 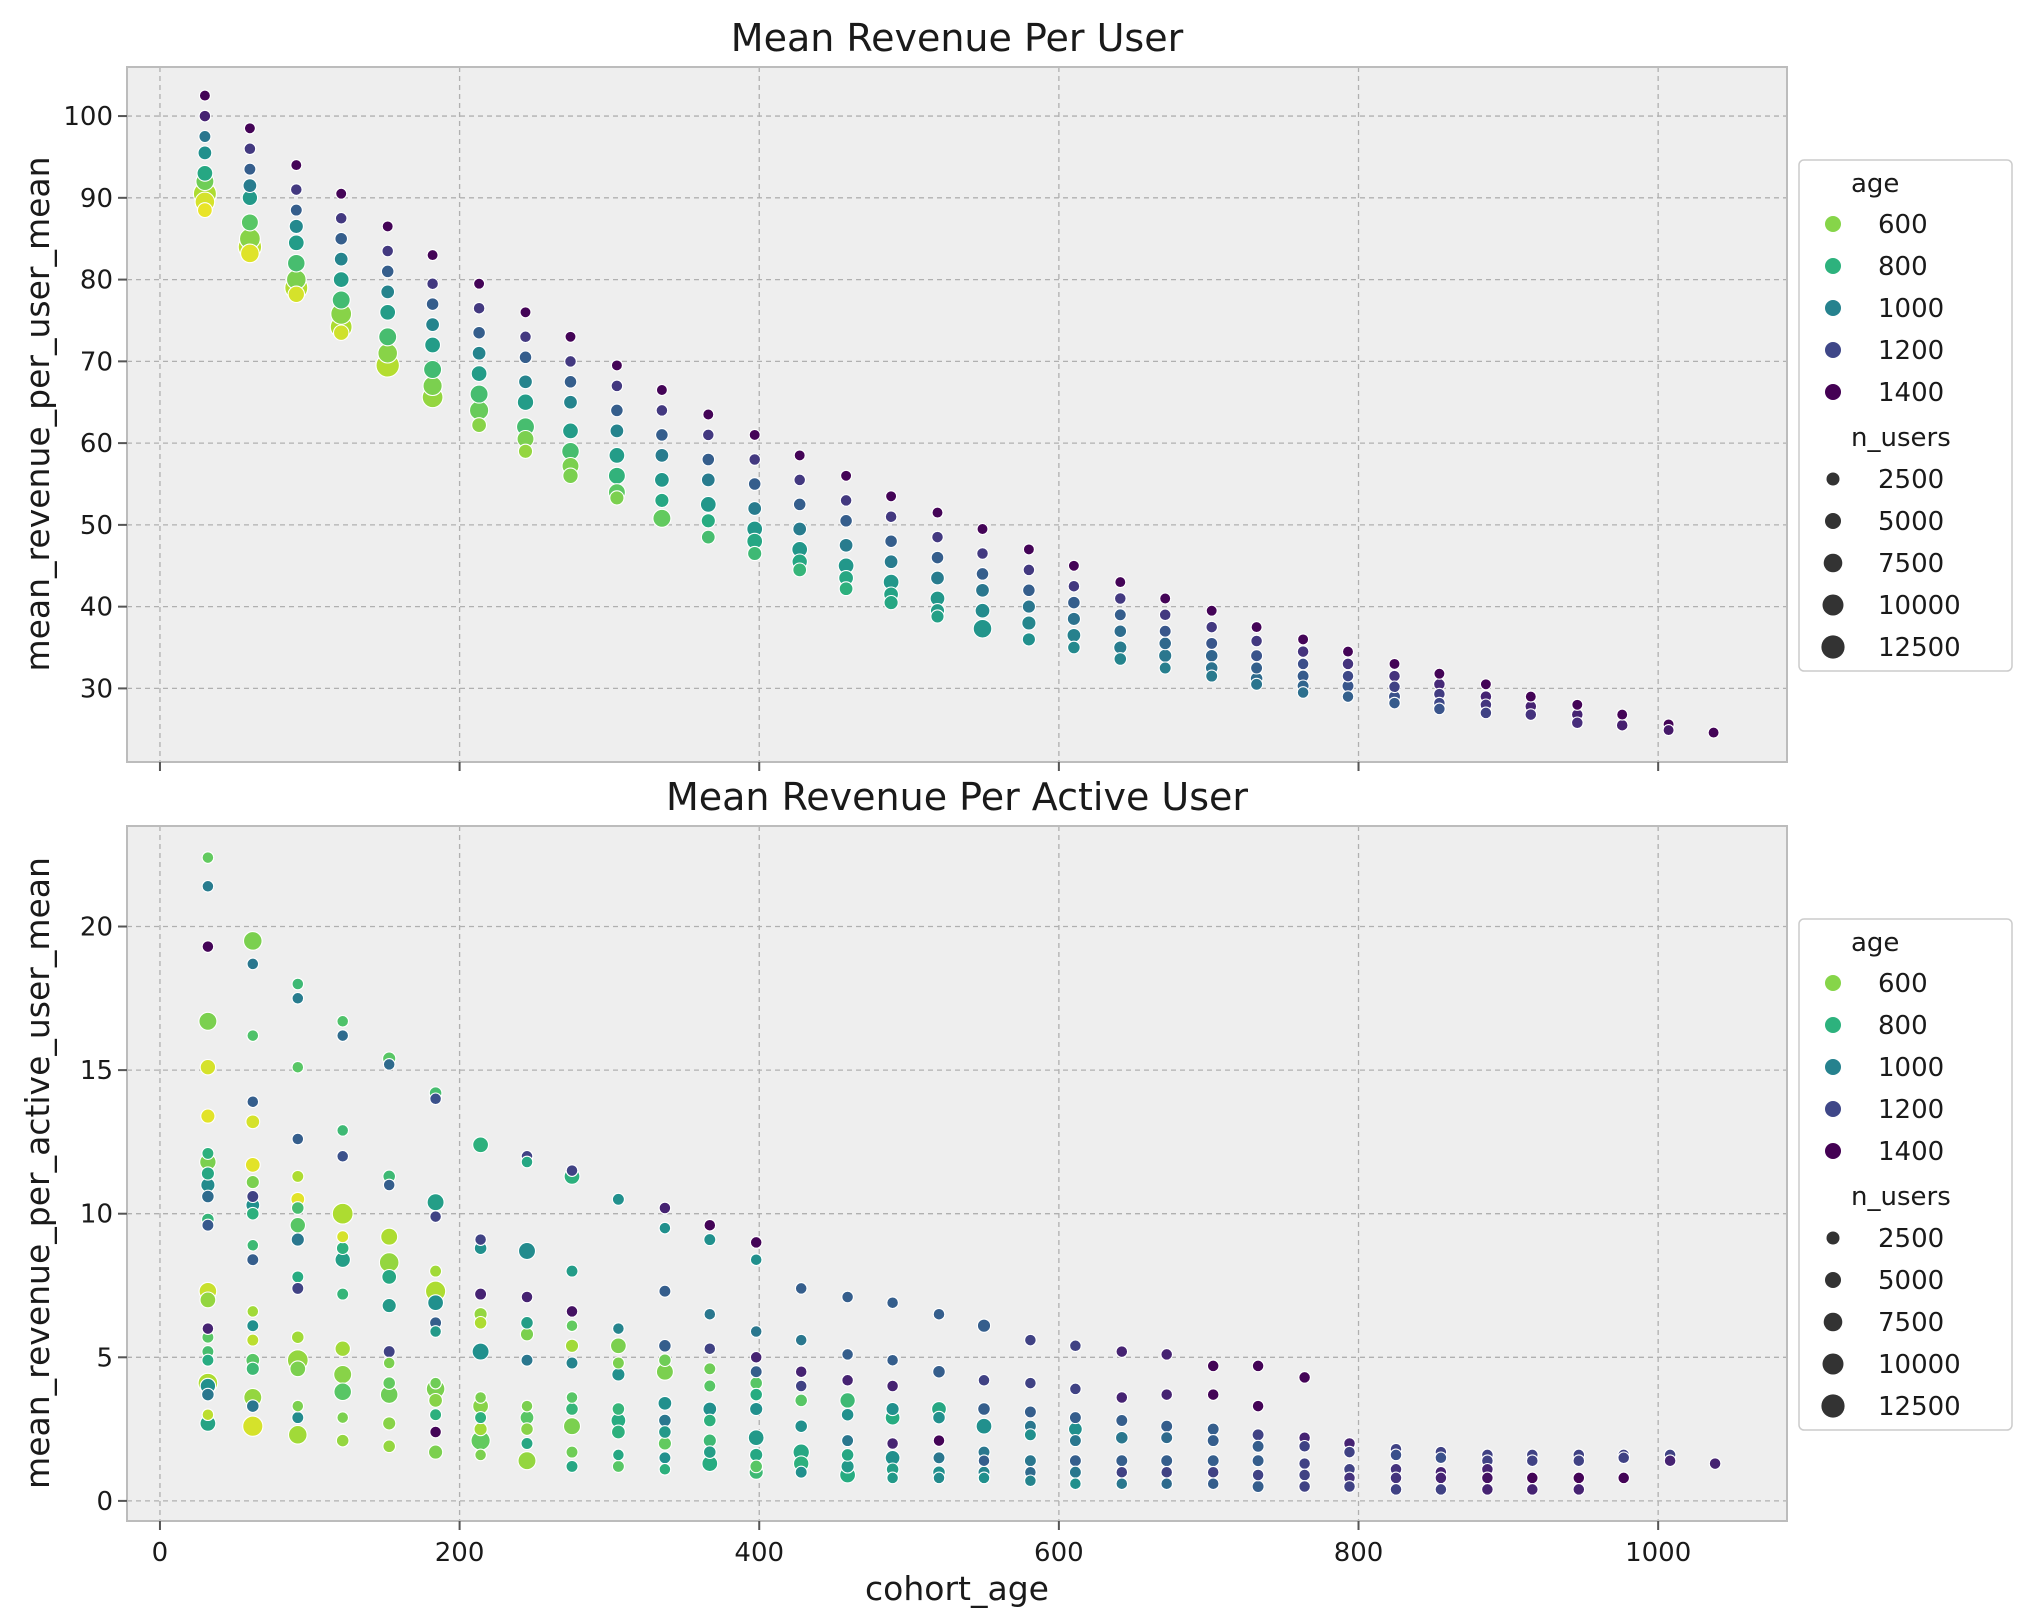 I want to click on bottom-legend-size-item-2500: 2500, so click(x=1885, y=1239).